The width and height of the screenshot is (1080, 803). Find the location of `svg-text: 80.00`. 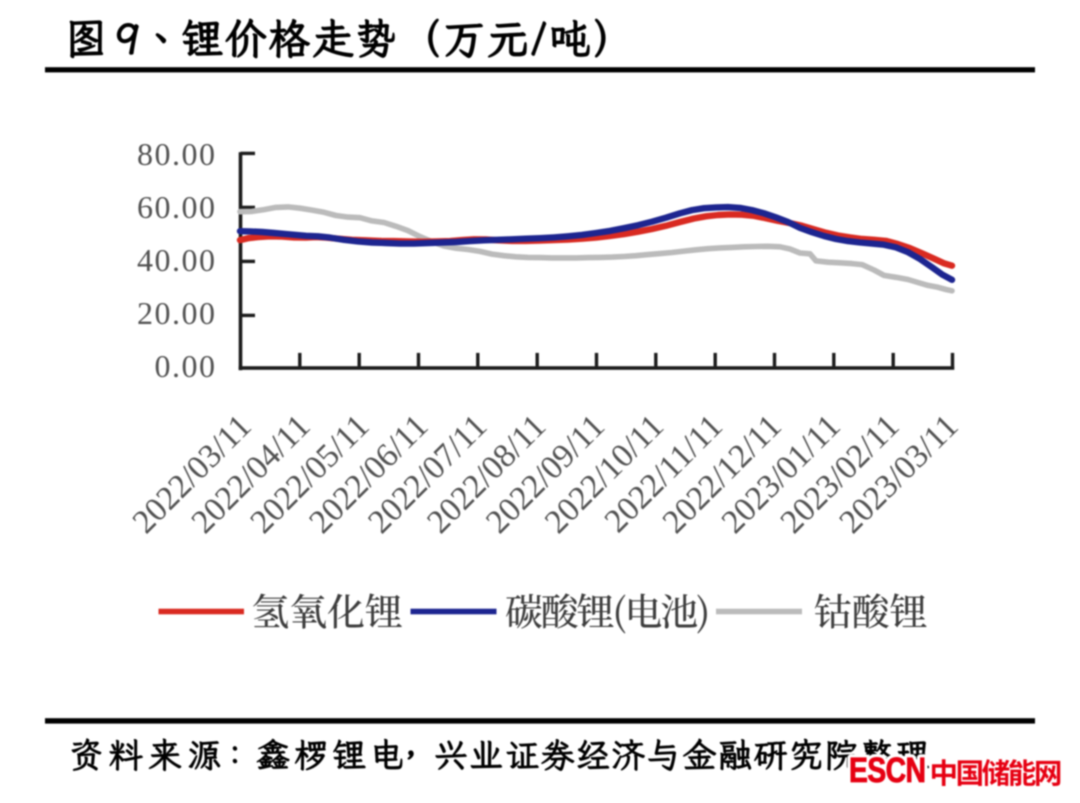

svg-text: 80.00 is located at coordinates (177, 154).